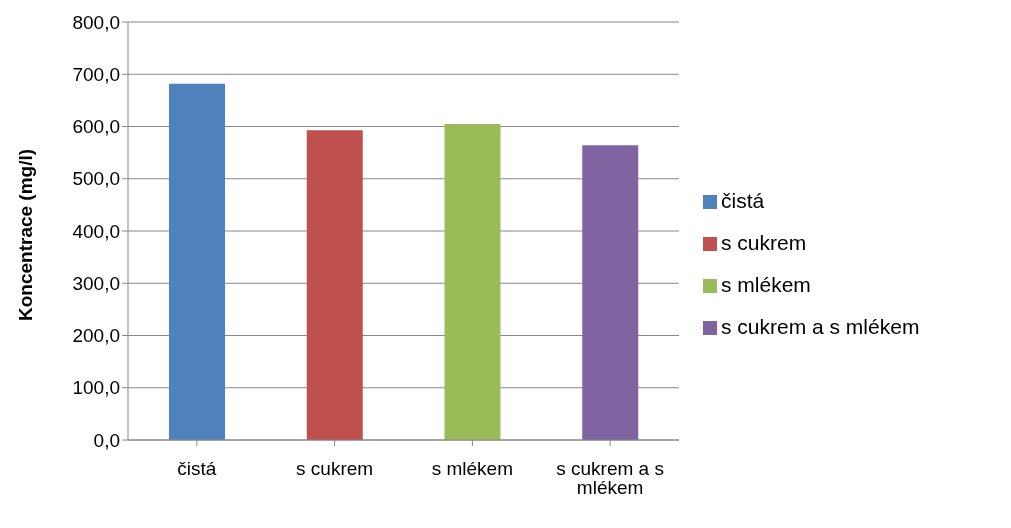  Describe the element at coordinates (764, 242) in the screenshot. I see `legend-label: s cukrem` at that location.